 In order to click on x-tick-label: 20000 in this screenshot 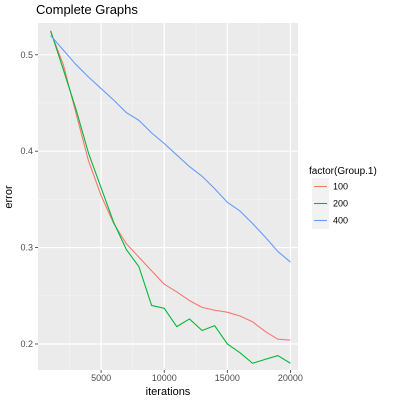, I will do `click(290, 378)`.